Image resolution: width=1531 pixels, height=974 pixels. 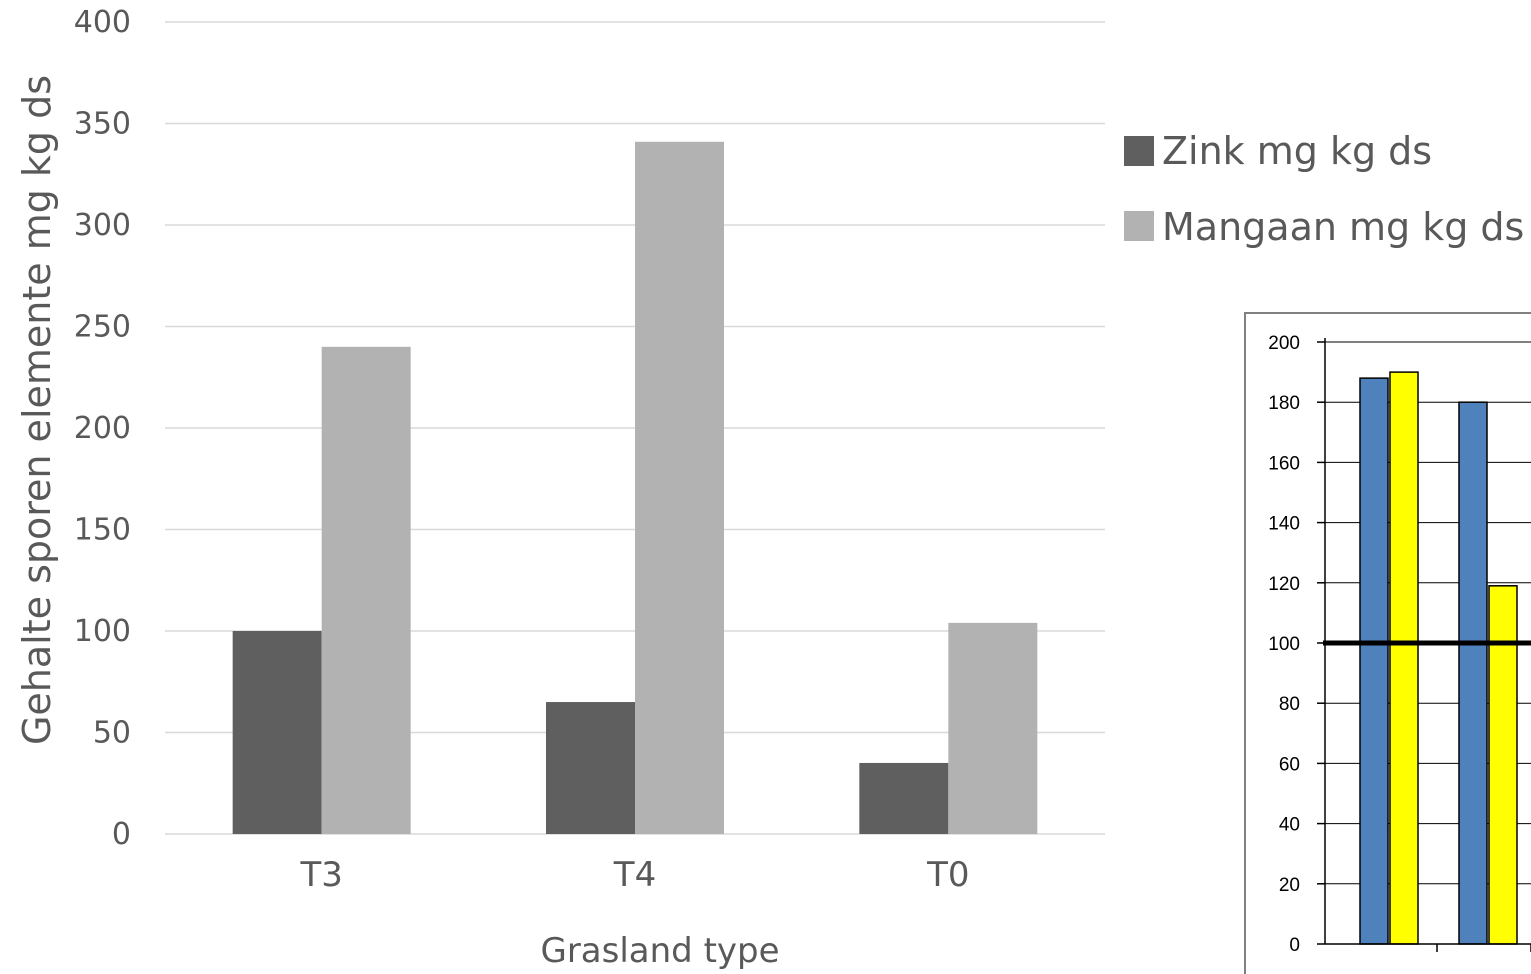 I want to click on main-x-tick-label: T3, so click(x=320, y=875).